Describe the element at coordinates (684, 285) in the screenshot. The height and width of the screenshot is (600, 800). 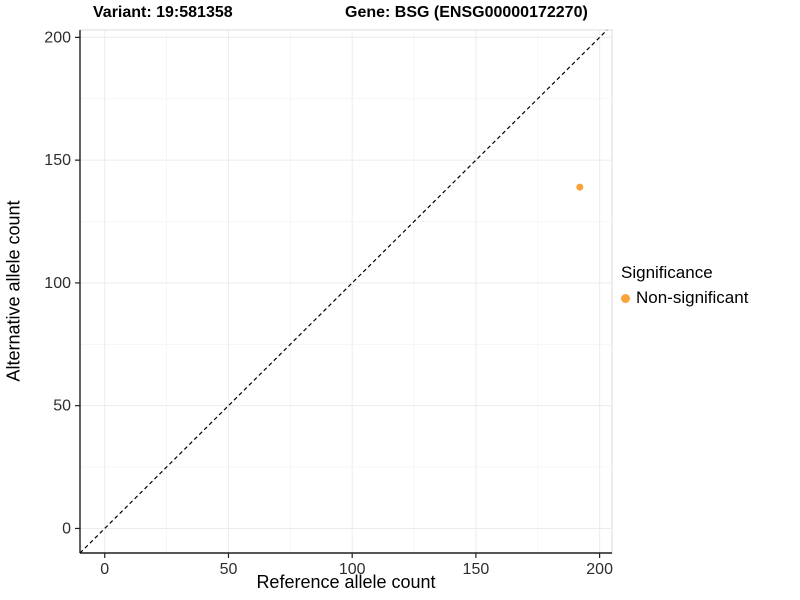
I see `legend: Significance Non-significant` at that location.